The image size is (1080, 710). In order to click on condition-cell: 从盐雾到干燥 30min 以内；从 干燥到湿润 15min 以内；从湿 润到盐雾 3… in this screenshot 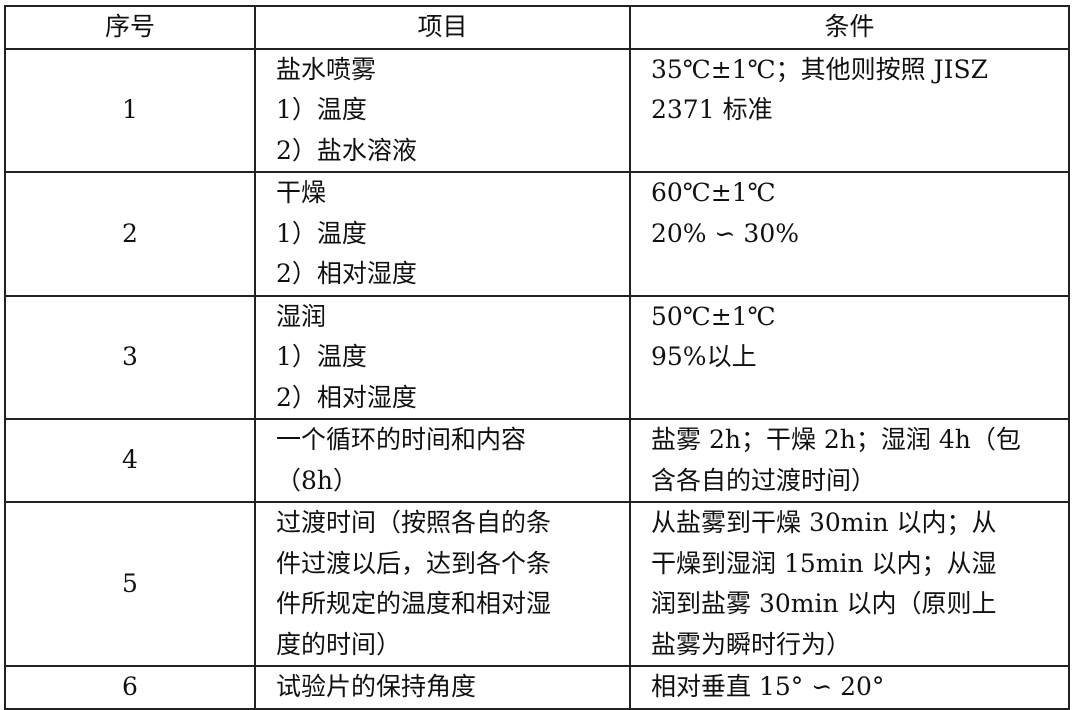, I will do `click(849, 584)`.